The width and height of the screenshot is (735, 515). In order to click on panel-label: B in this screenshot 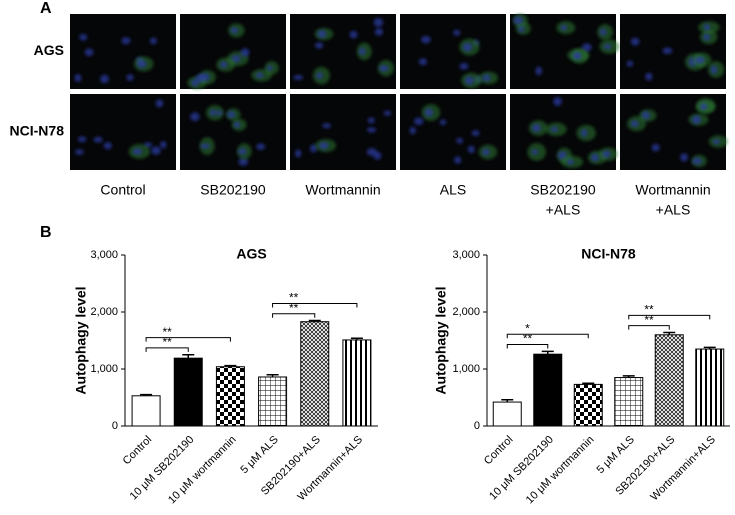, I will do `click(46, 232)`.